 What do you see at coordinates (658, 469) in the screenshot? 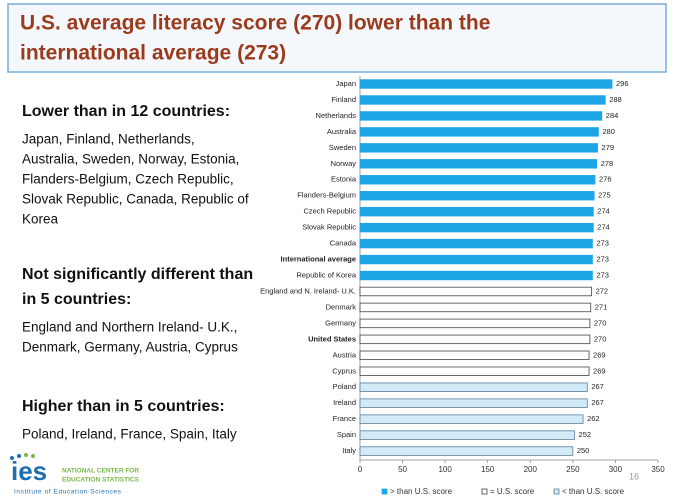
I see `x-tick-label: 350` at bounding box center [658, 469].